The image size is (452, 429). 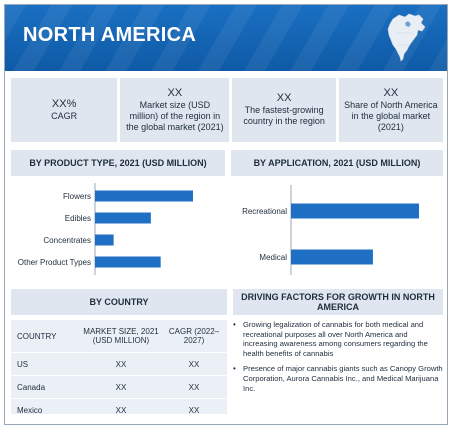 What do you see at coordinates (110, 35) in the screenshot?
I see `page-title: NORTH AMERICA` at bounding box center [110, 35].